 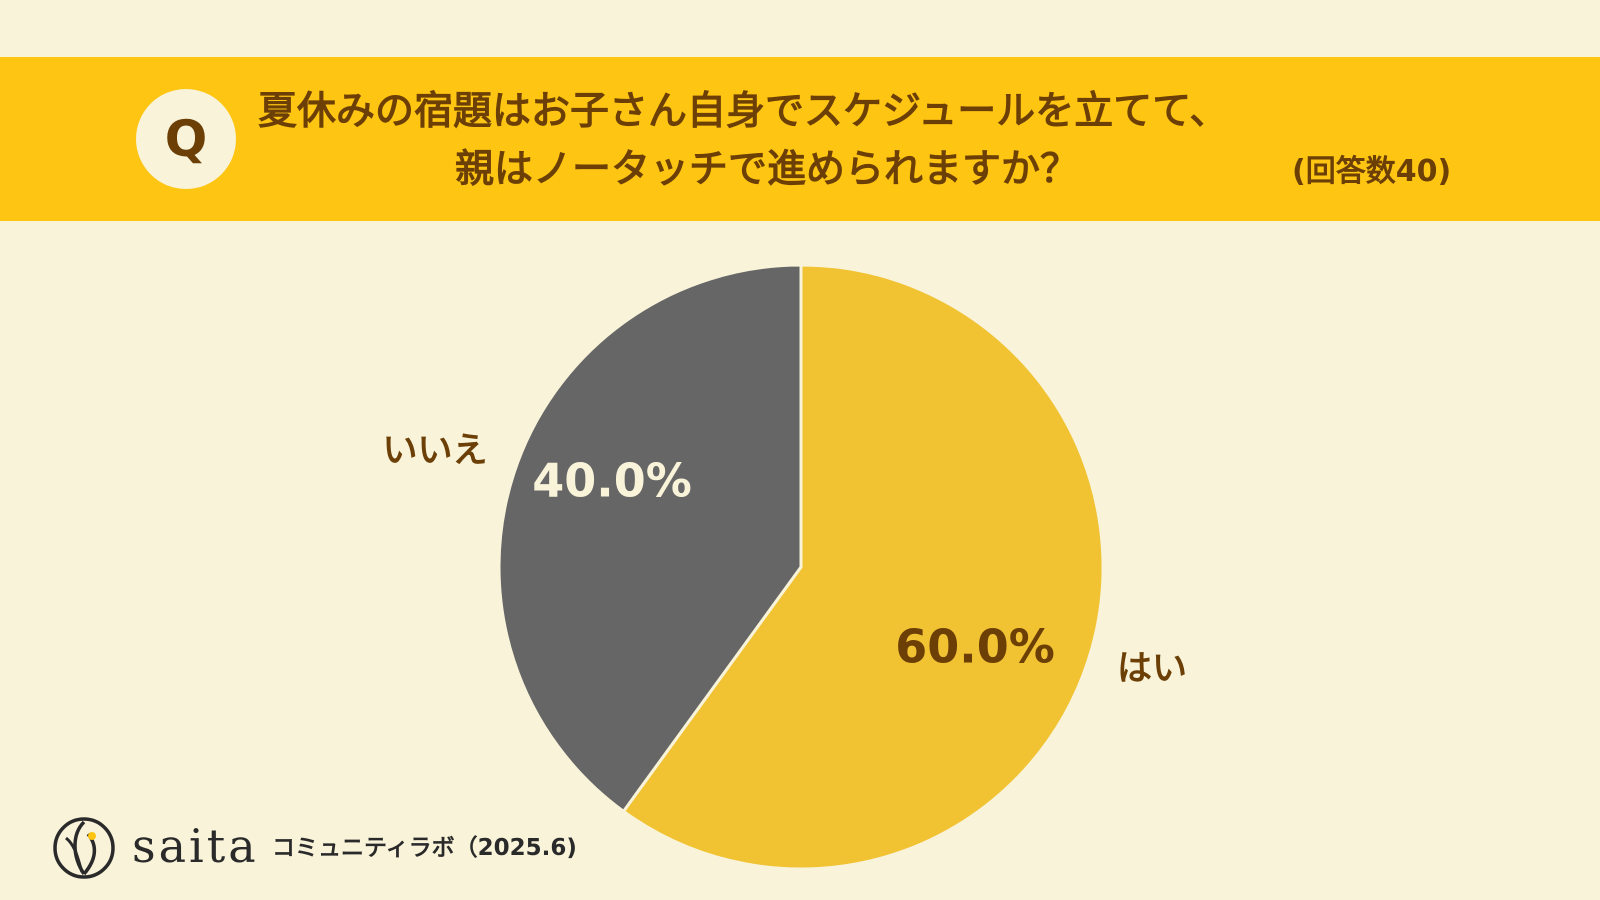 I want to click on pie-percent-label-yes: 60.0%, so click(x=975, y=647).